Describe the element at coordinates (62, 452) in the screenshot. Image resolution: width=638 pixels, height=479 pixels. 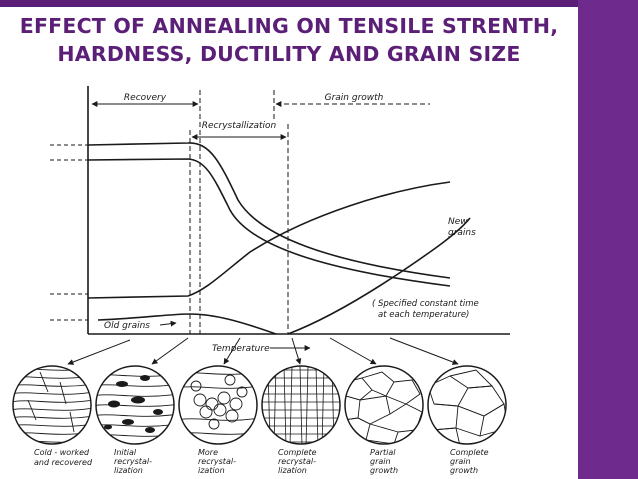
I see `caption-1-line-1: Cold - worked` at that location.